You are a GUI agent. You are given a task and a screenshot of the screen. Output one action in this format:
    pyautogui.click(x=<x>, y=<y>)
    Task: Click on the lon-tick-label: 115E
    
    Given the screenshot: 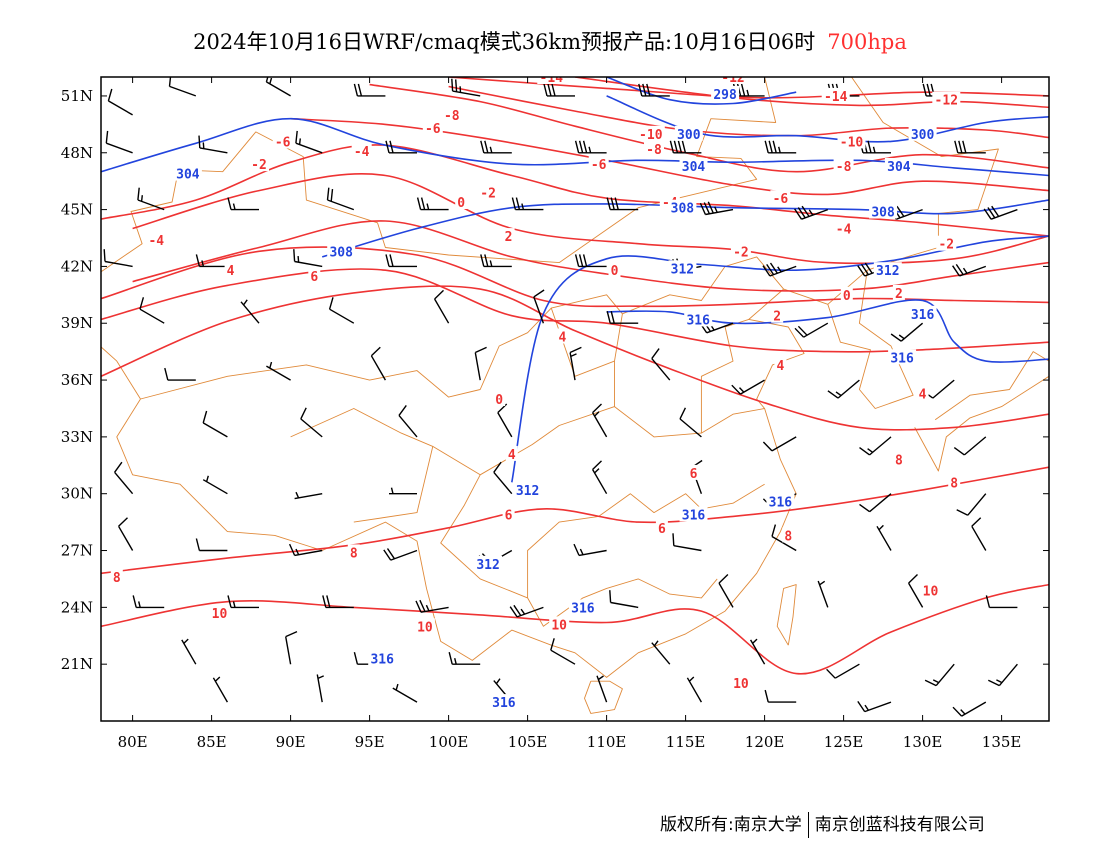 What is the action you would take?
    pyautogui.click(x=686, y=742)
    